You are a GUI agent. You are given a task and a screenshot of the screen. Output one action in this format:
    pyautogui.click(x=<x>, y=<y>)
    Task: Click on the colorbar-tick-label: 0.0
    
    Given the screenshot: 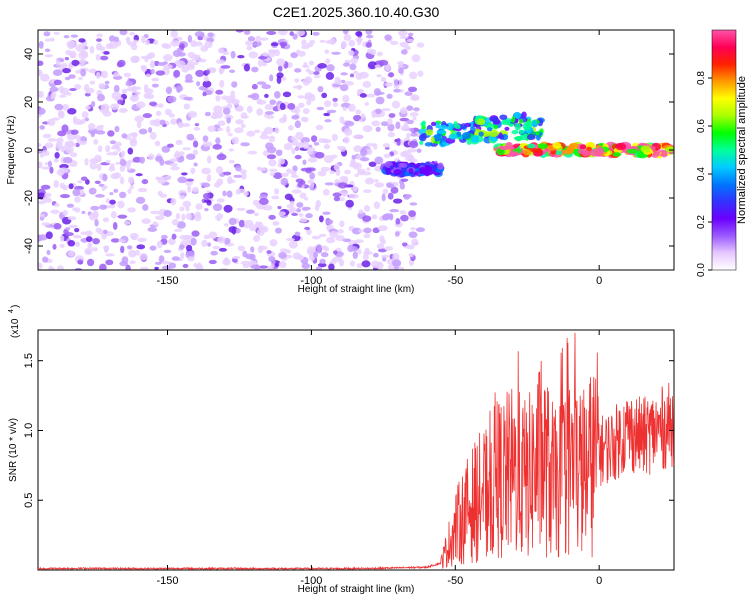 What is the action you would take?
    pyautogui.click(x=701, y=270)
    